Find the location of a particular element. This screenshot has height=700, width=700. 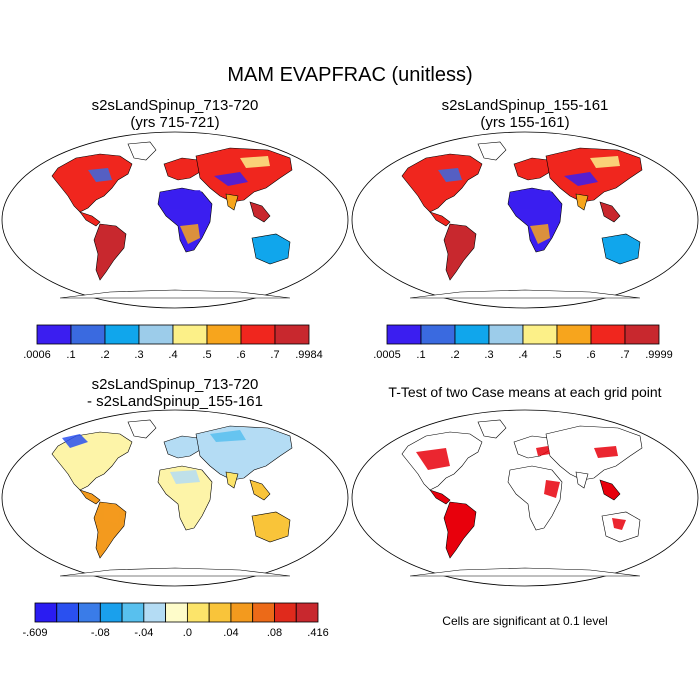

panel-title-top-left-line1: s2sLandSpinup_713-720 is located at coordinates (175, 105).